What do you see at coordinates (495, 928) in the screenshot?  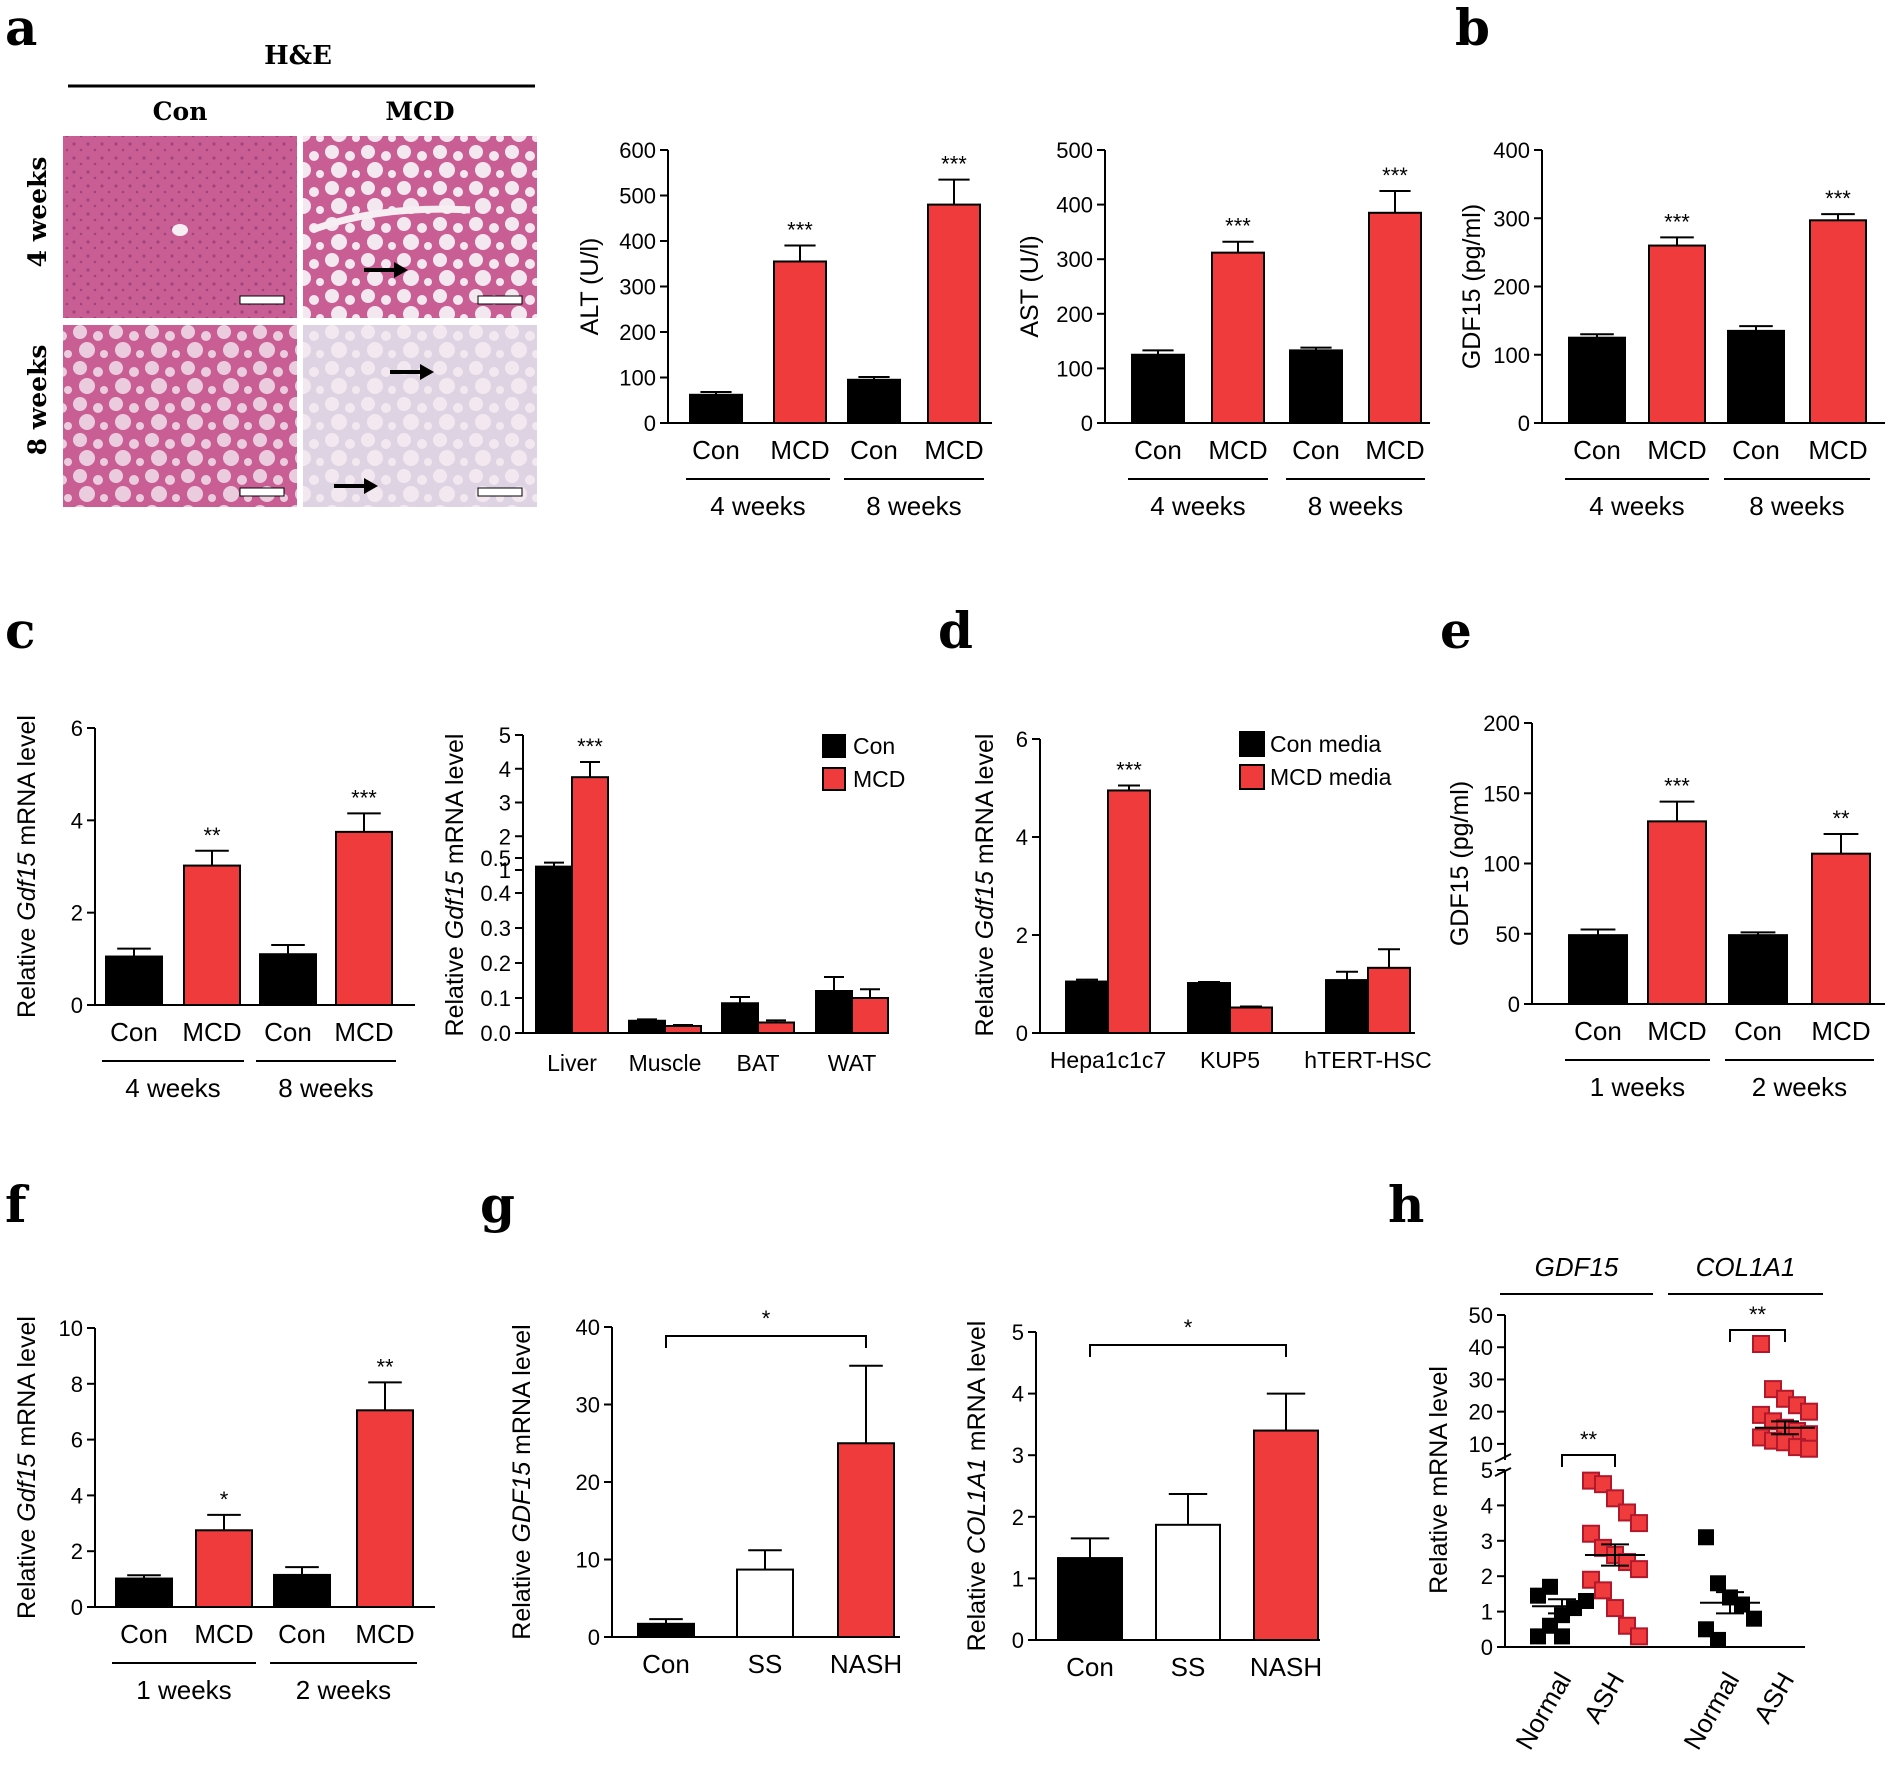 I see `y-tick-label: 0.3` at bounding box center [495, 928].